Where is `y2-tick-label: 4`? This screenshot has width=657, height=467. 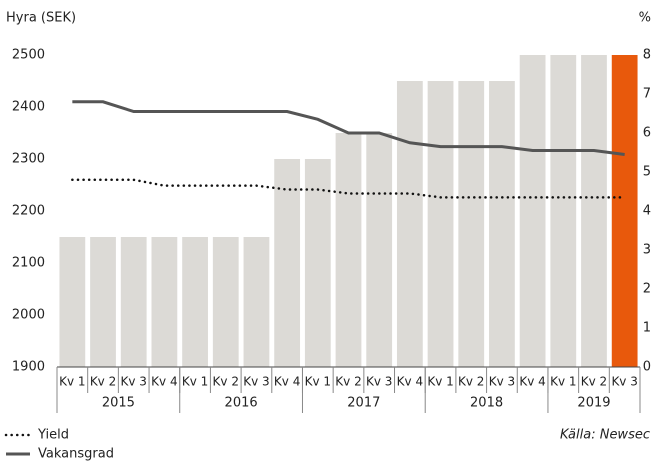
y2-tick-label: 4 is located at coordinates (647, 211).